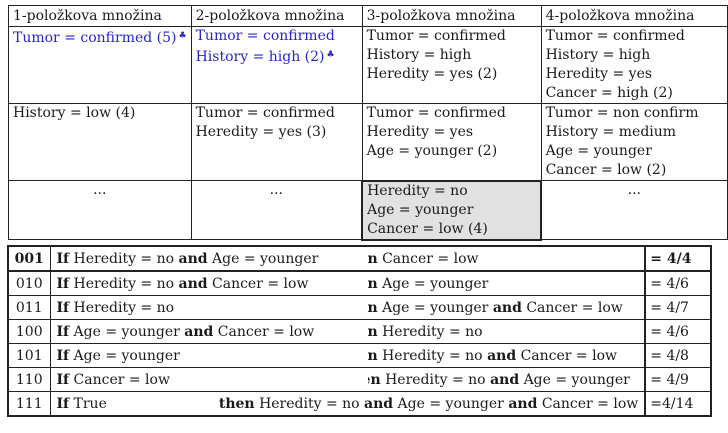 The width and height of the screenshot is (728, 433). I want to click on cell-r1-c1: Tumor = confirmed (5) ♣, so click(100, 65).